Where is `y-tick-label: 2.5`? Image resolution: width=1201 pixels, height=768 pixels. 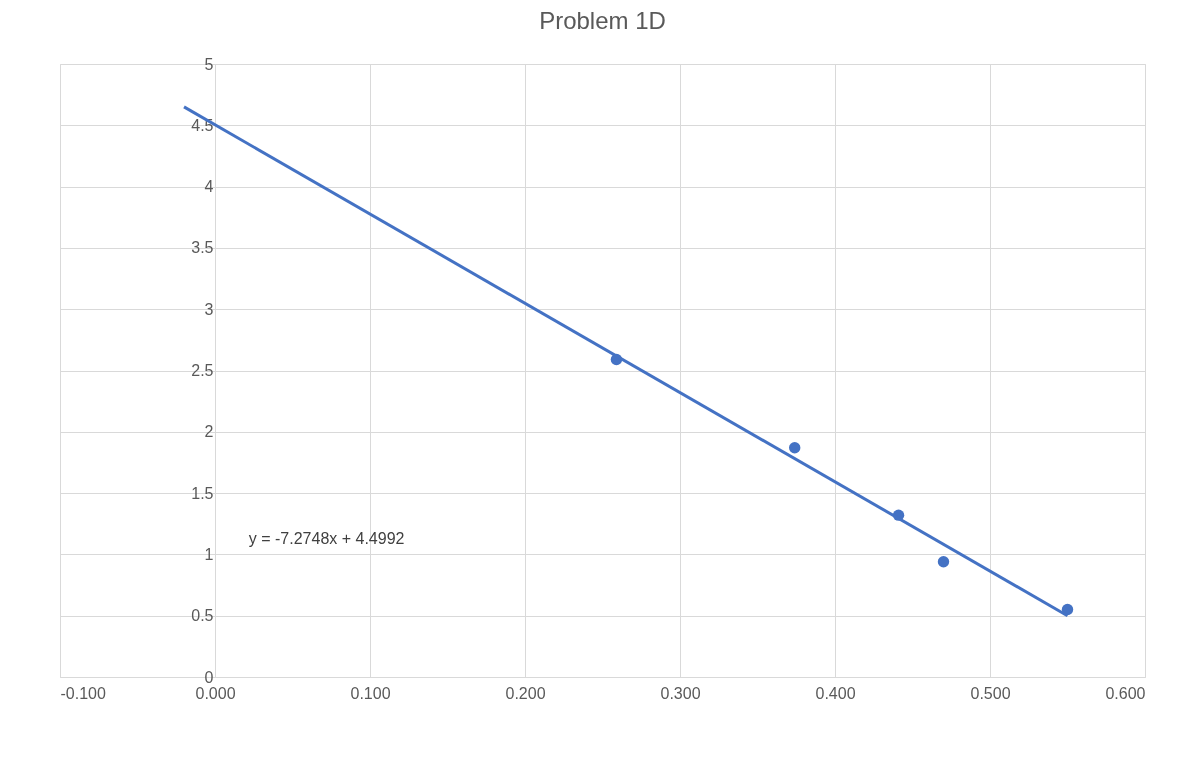
y-tick-label: 2.5 is located at coordinates (202, 370).